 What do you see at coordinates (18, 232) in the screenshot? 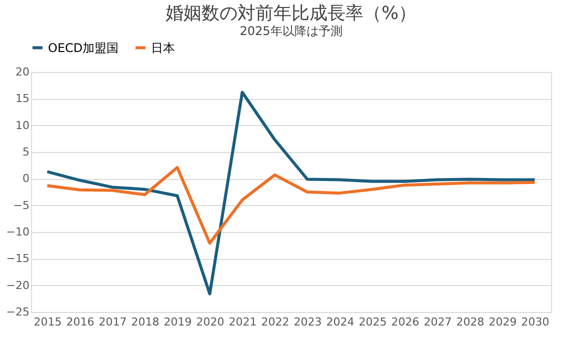
I see `y-tick-label: −10` at bounding box center [18, 232].